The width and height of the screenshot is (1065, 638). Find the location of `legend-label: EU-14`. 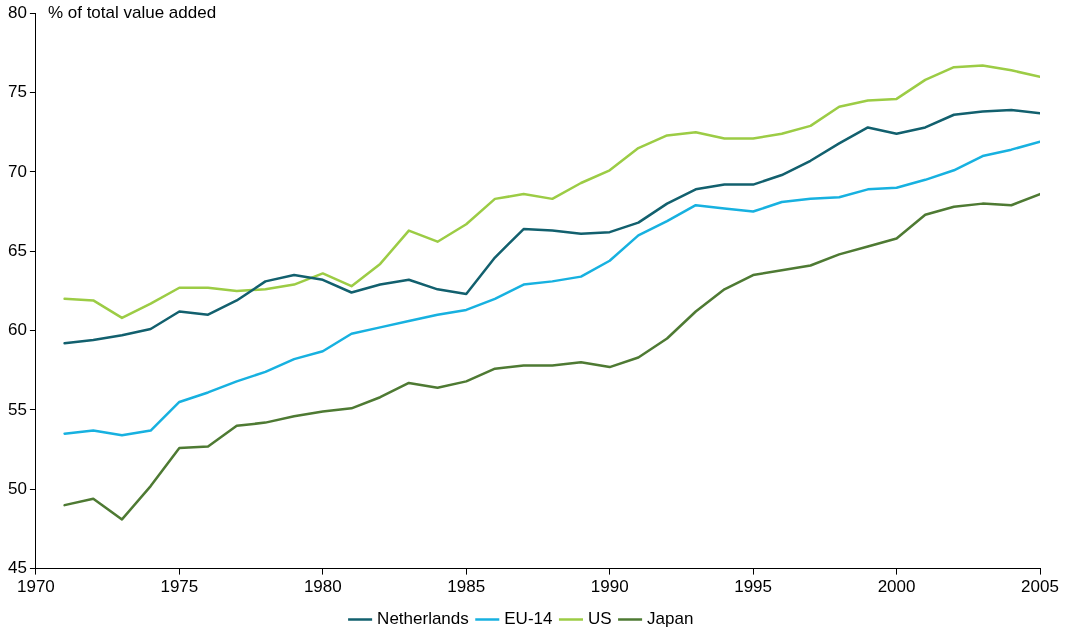

legend-label: EU-14 is located at coordinates (528, 619).